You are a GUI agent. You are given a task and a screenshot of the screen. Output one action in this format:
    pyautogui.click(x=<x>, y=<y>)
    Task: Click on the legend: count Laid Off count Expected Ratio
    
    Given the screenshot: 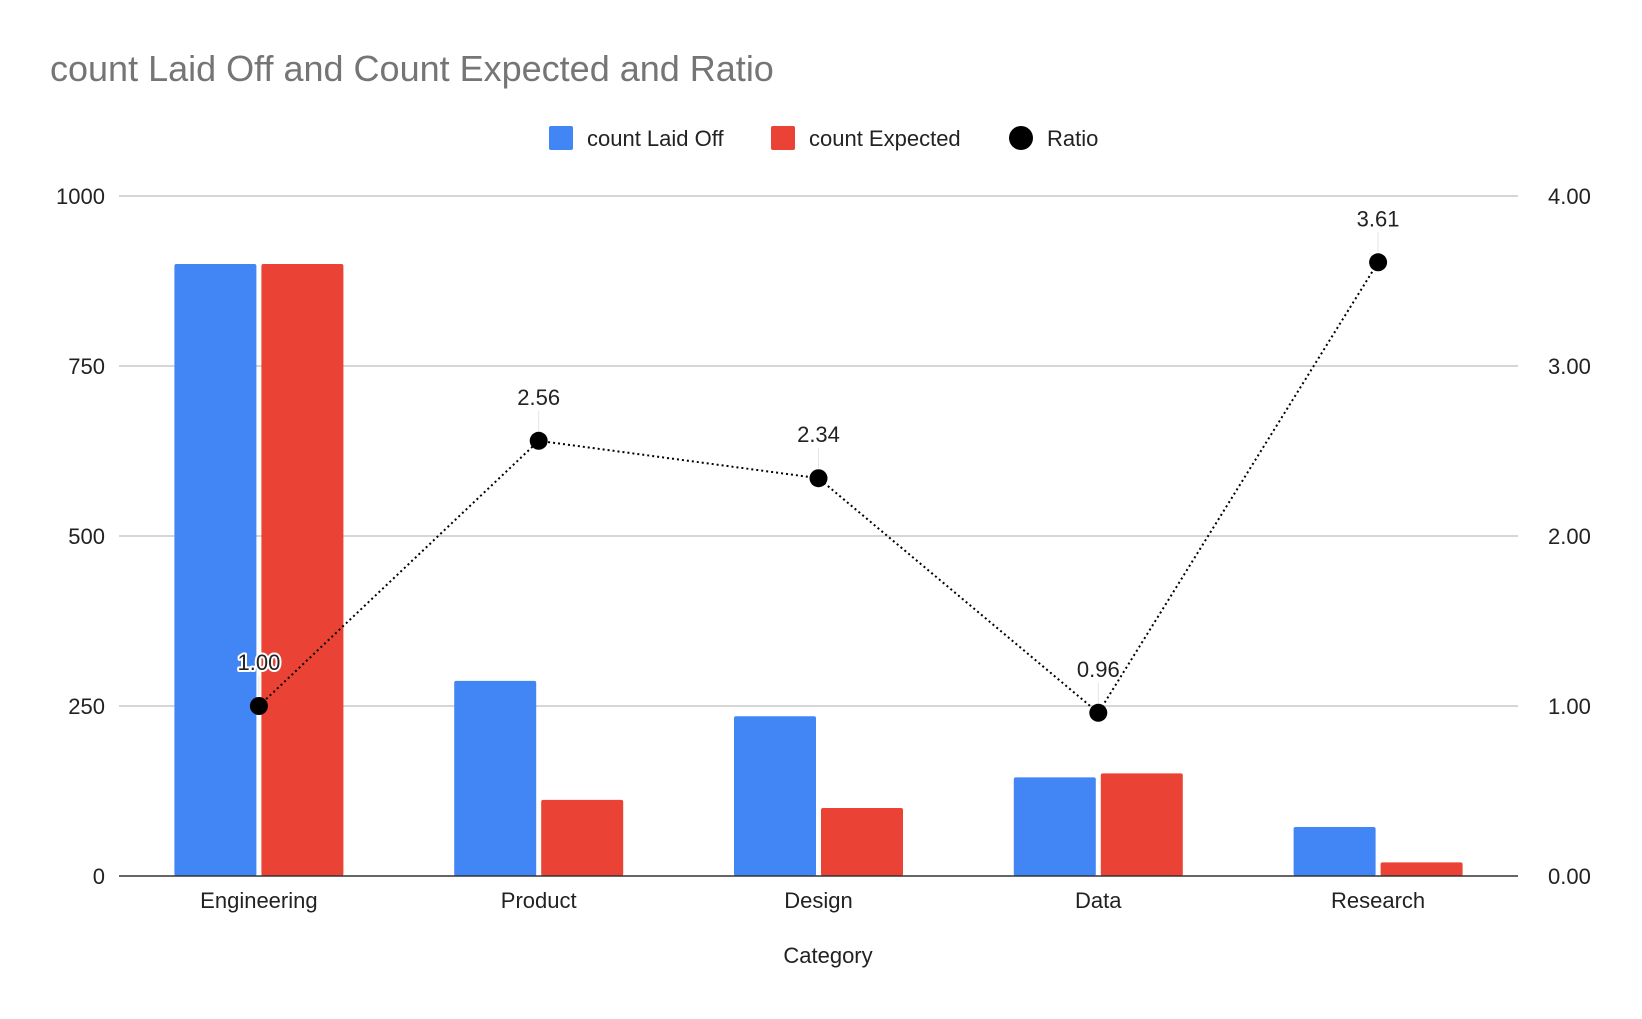 What is the action you would take?
    pyautogui.click(x=823, y=138)
    